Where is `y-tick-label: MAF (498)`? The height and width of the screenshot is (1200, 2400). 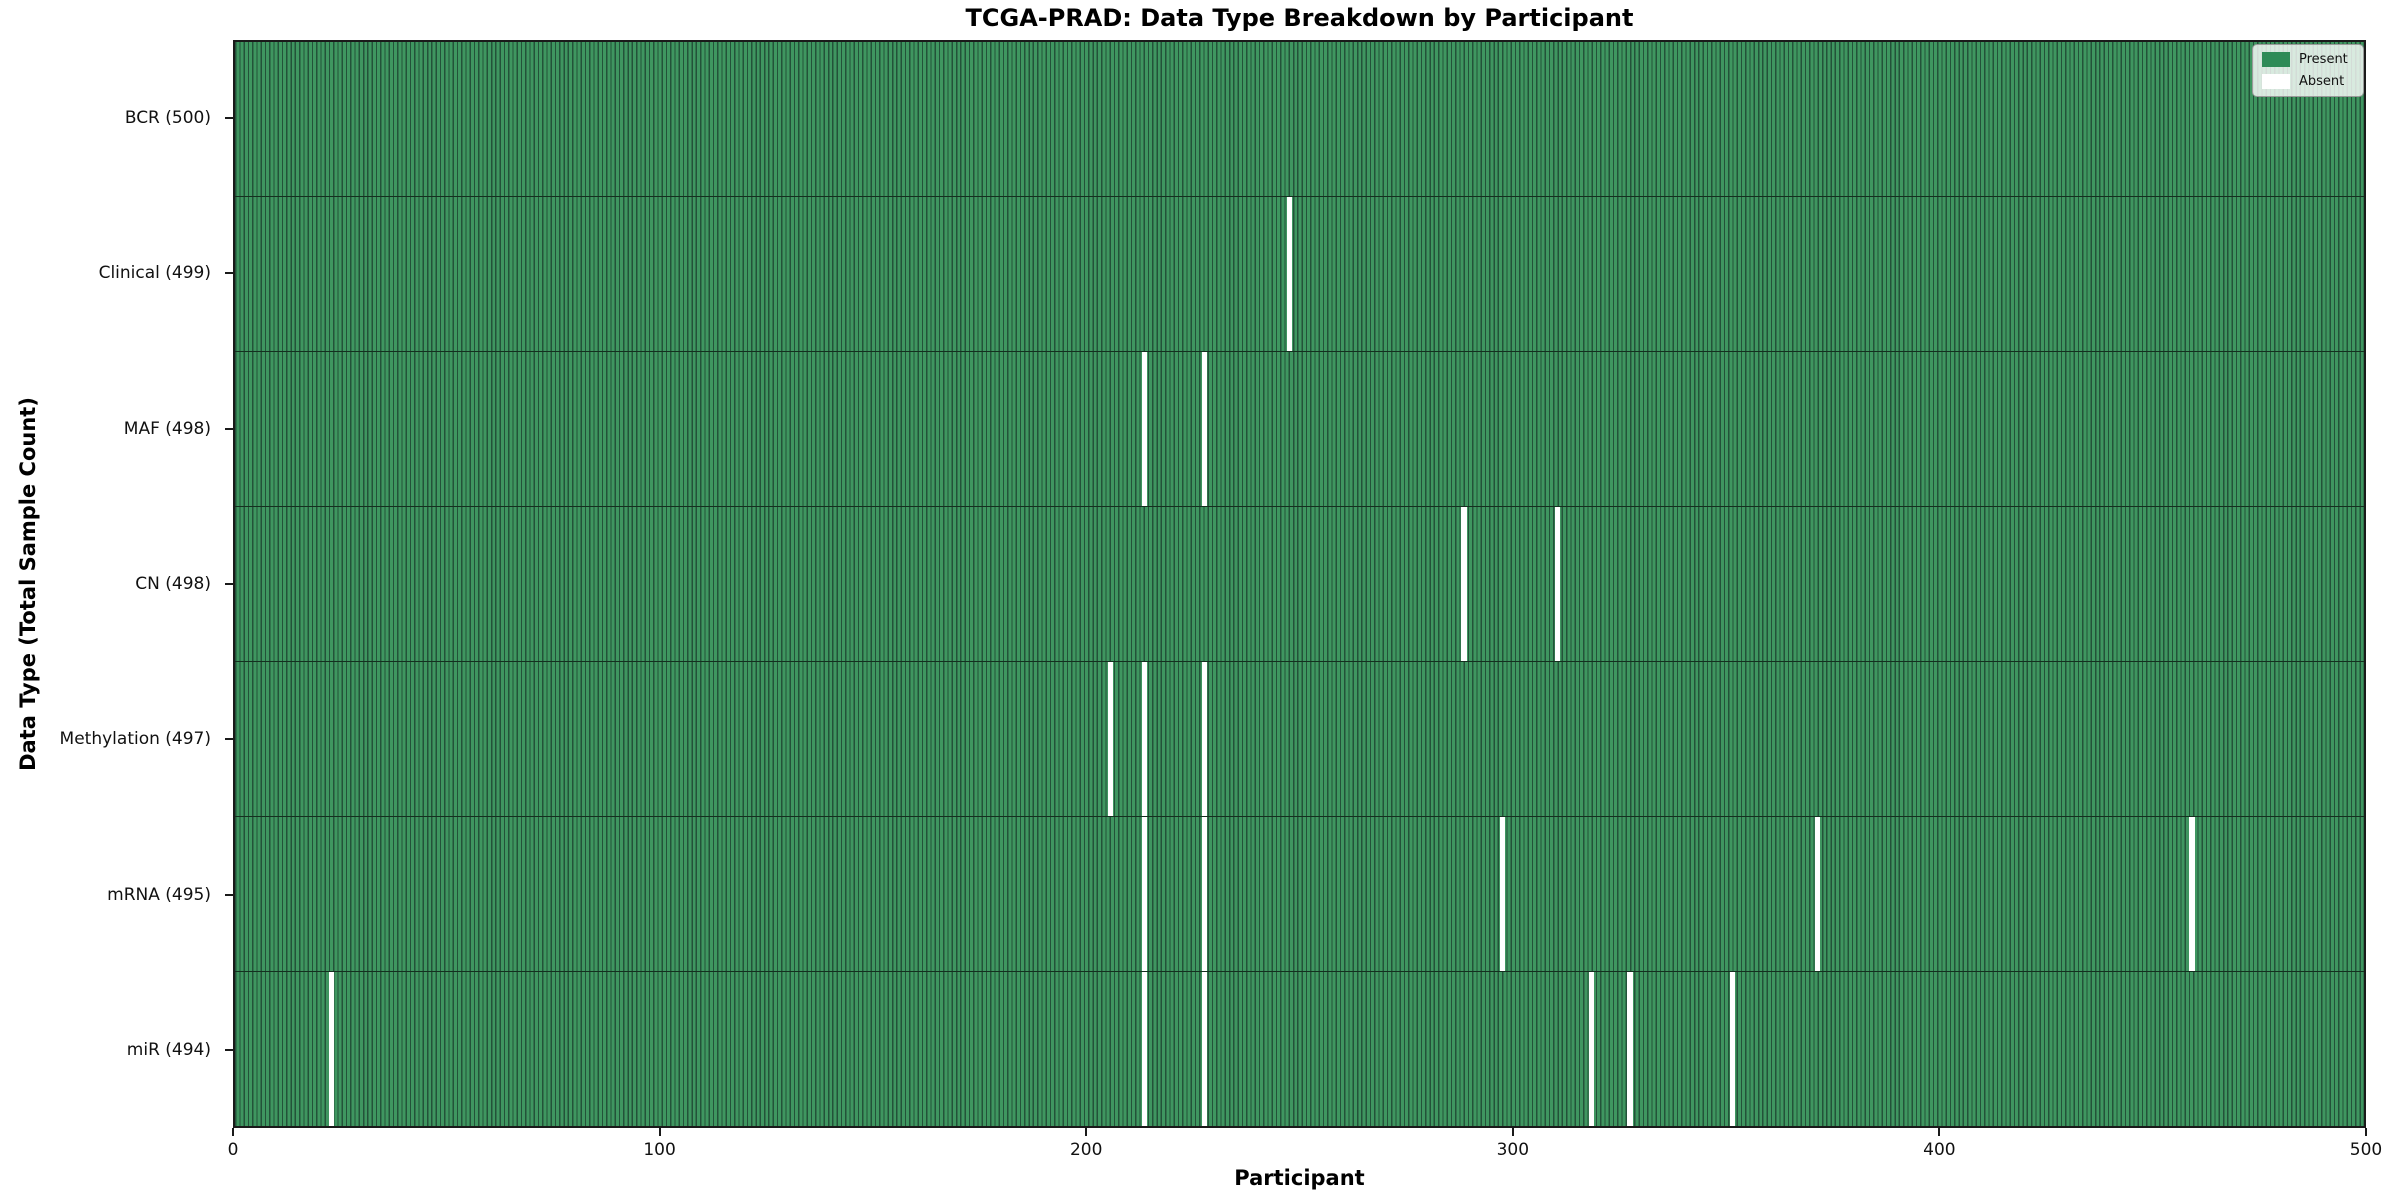 y-tick-label: MAF (498) is located at coordinates (167, 428).